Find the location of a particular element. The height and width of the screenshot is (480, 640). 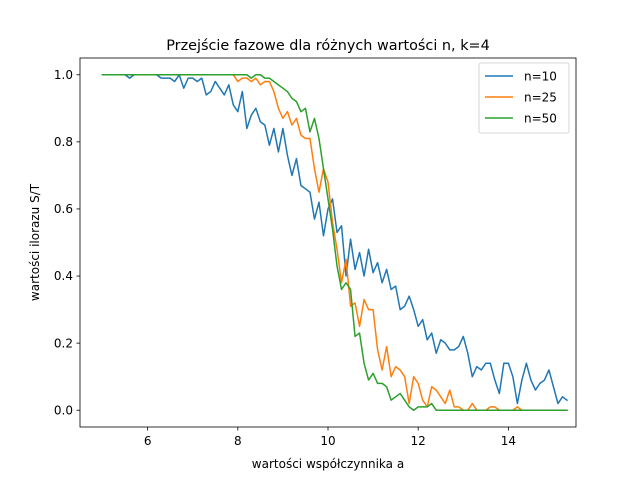

y-tick-label: 0.6 is located at coordinates (63, 209).